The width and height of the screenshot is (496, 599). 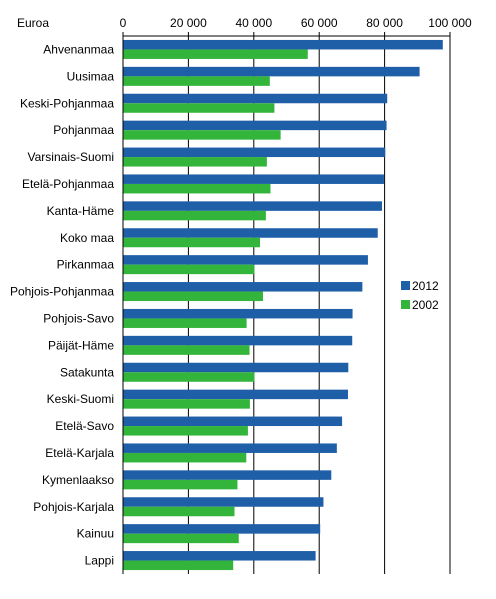 What do you see at coordinates (62, 292) in the screenshot?
I see `category-label: Pohjois-Pohjanmaa` at bounding box center [62, 292].